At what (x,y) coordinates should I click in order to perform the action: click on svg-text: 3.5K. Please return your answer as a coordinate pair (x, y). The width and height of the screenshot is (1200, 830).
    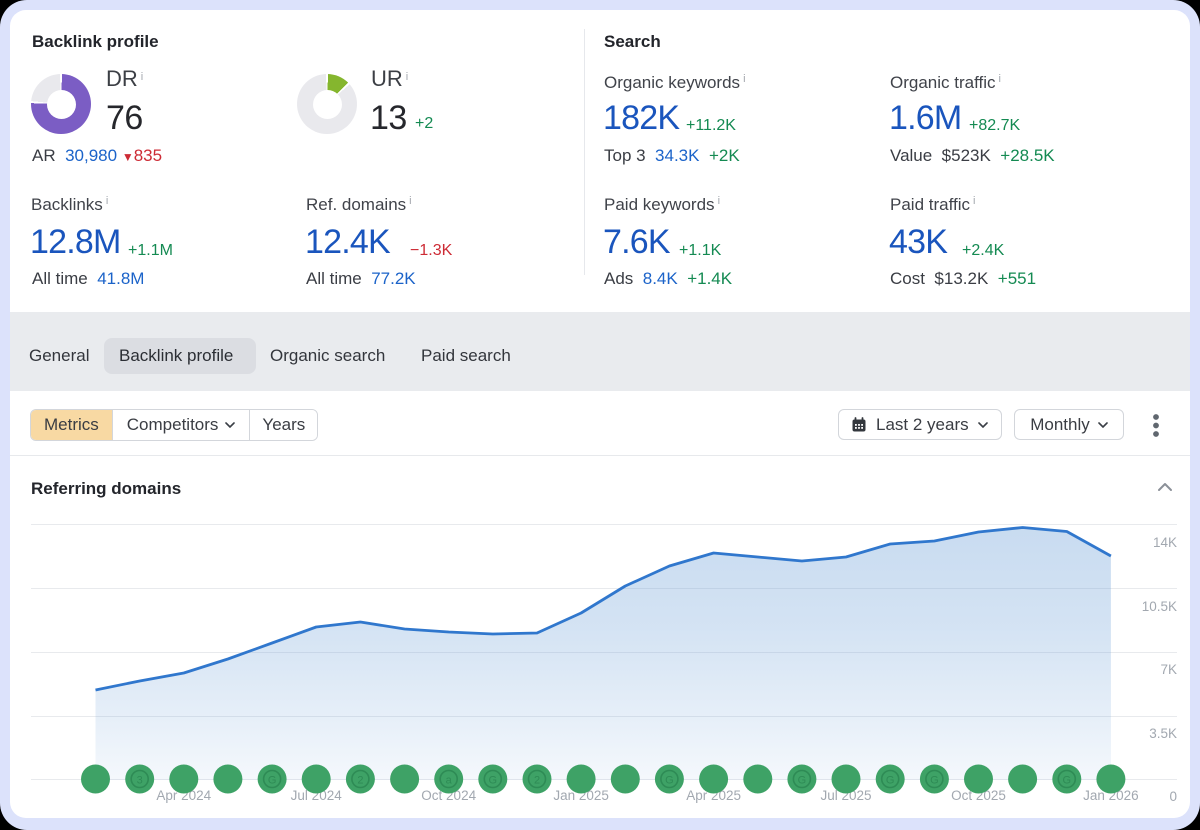
    Looking at the image, I should click on (1163, 733).